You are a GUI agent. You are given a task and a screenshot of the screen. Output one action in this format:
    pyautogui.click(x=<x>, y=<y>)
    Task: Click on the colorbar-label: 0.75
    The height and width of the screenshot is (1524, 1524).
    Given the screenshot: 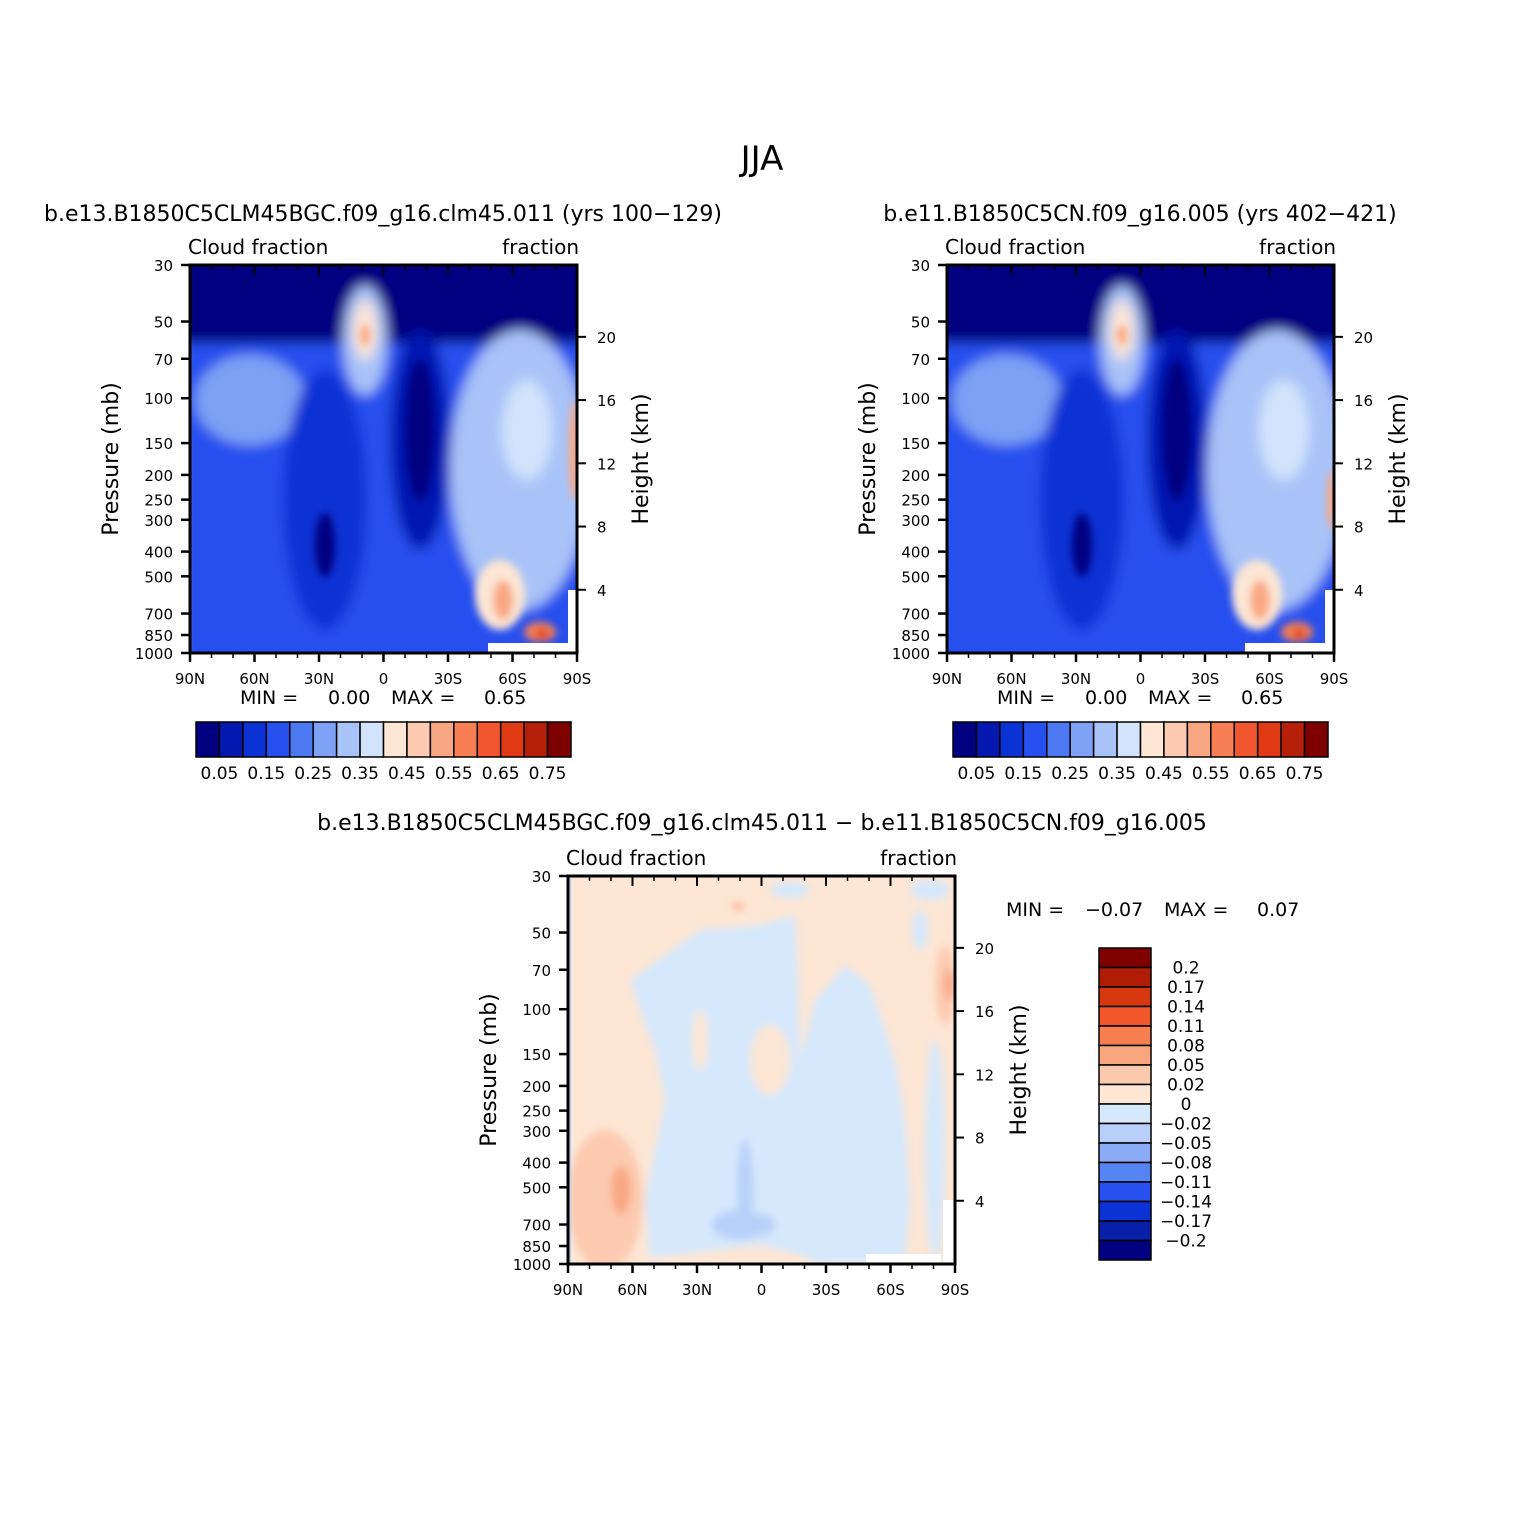 What is the action you would take?
    pyautogui.click(x=548, y=774)
    